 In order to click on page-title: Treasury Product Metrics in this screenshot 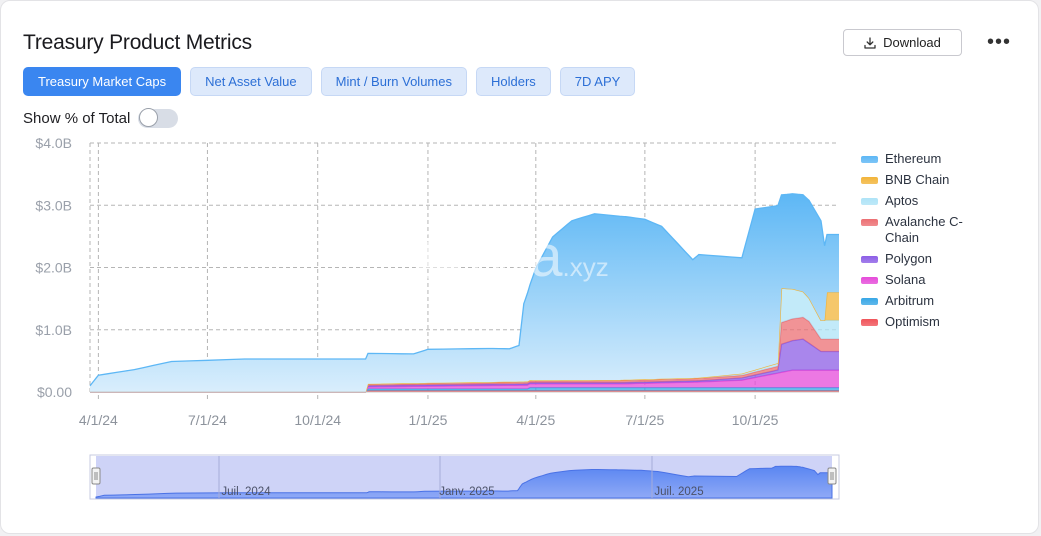, I will do `click(137, 42)`.